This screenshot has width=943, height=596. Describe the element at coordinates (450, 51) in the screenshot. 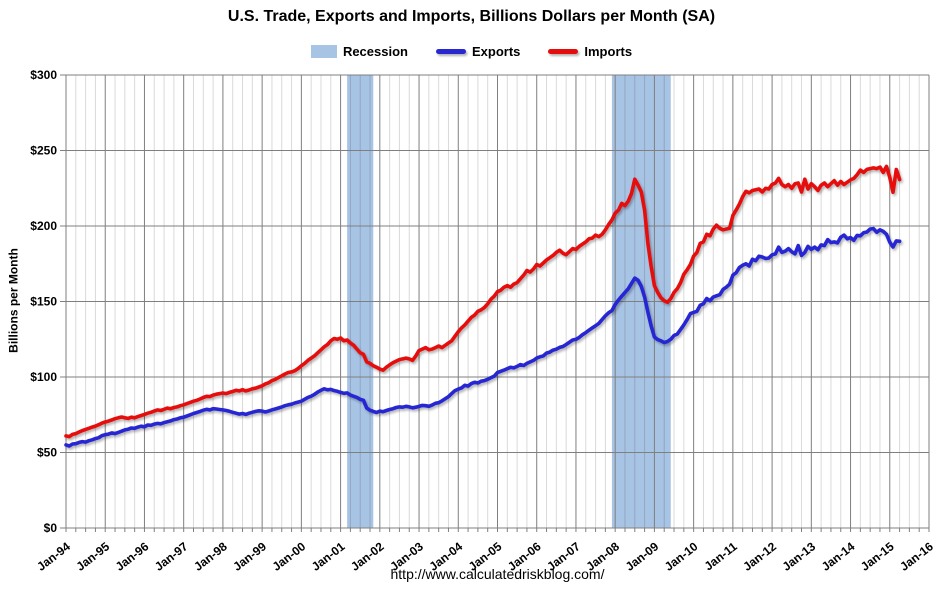

I see `exports-line-swatch` at that location.